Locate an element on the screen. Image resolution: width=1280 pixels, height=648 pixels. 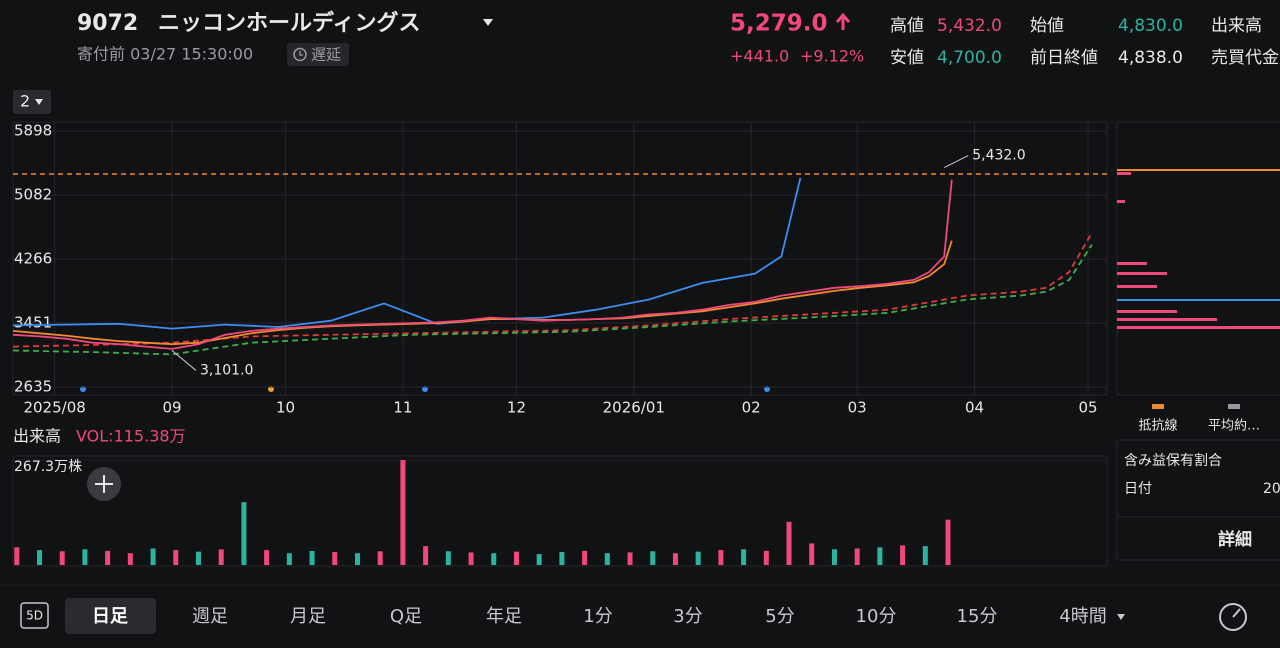
tab: 3分 is located at coordinates (687, 616).